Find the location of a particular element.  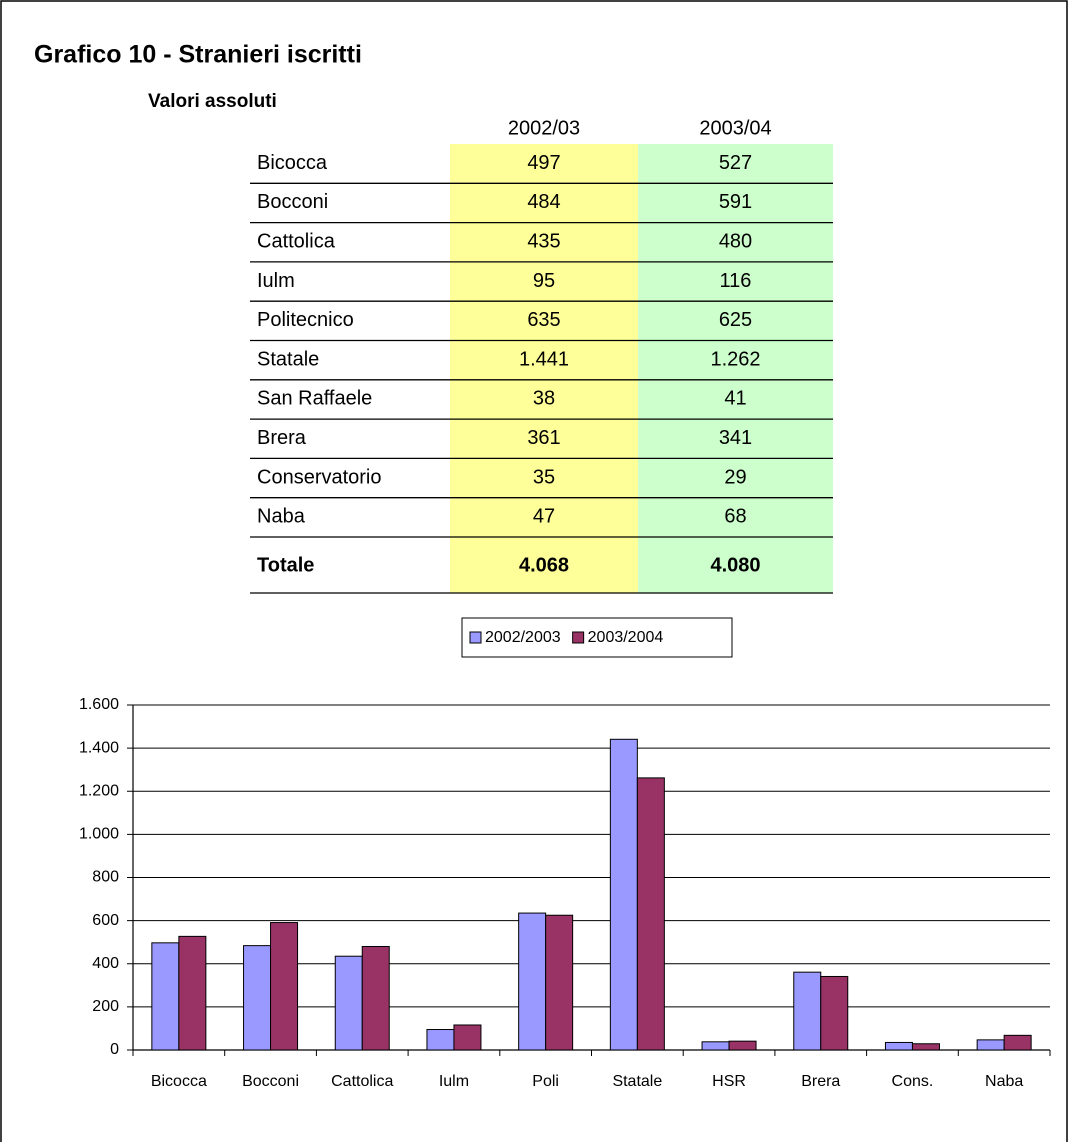

cell: 47 is located at coordinates (544, 517).